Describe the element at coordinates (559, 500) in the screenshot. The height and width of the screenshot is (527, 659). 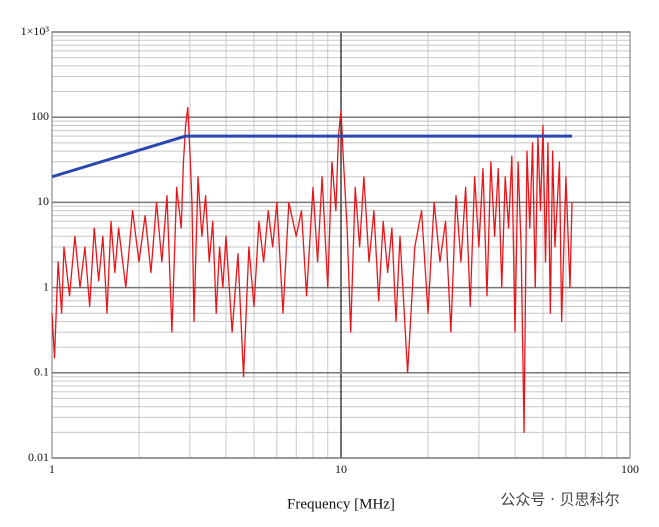
I see `watermark: 公众号 · 贝思科尔` at that location.